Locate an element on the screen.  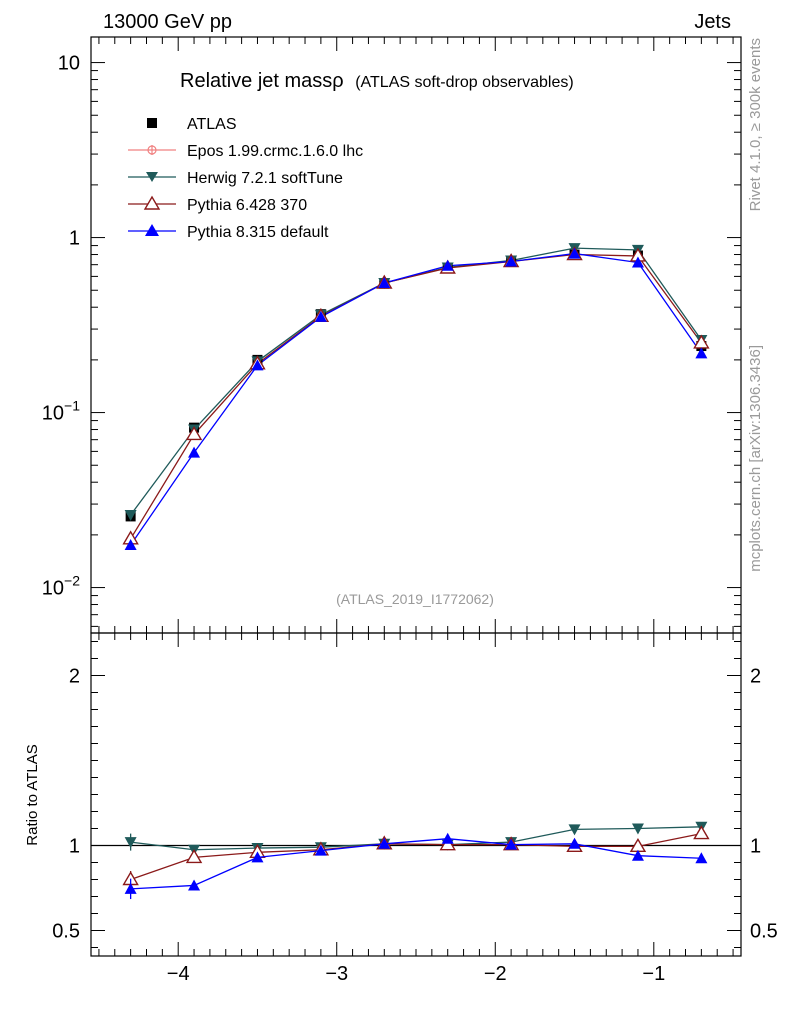
data-point-herwig is located at coordinates (130, 515).